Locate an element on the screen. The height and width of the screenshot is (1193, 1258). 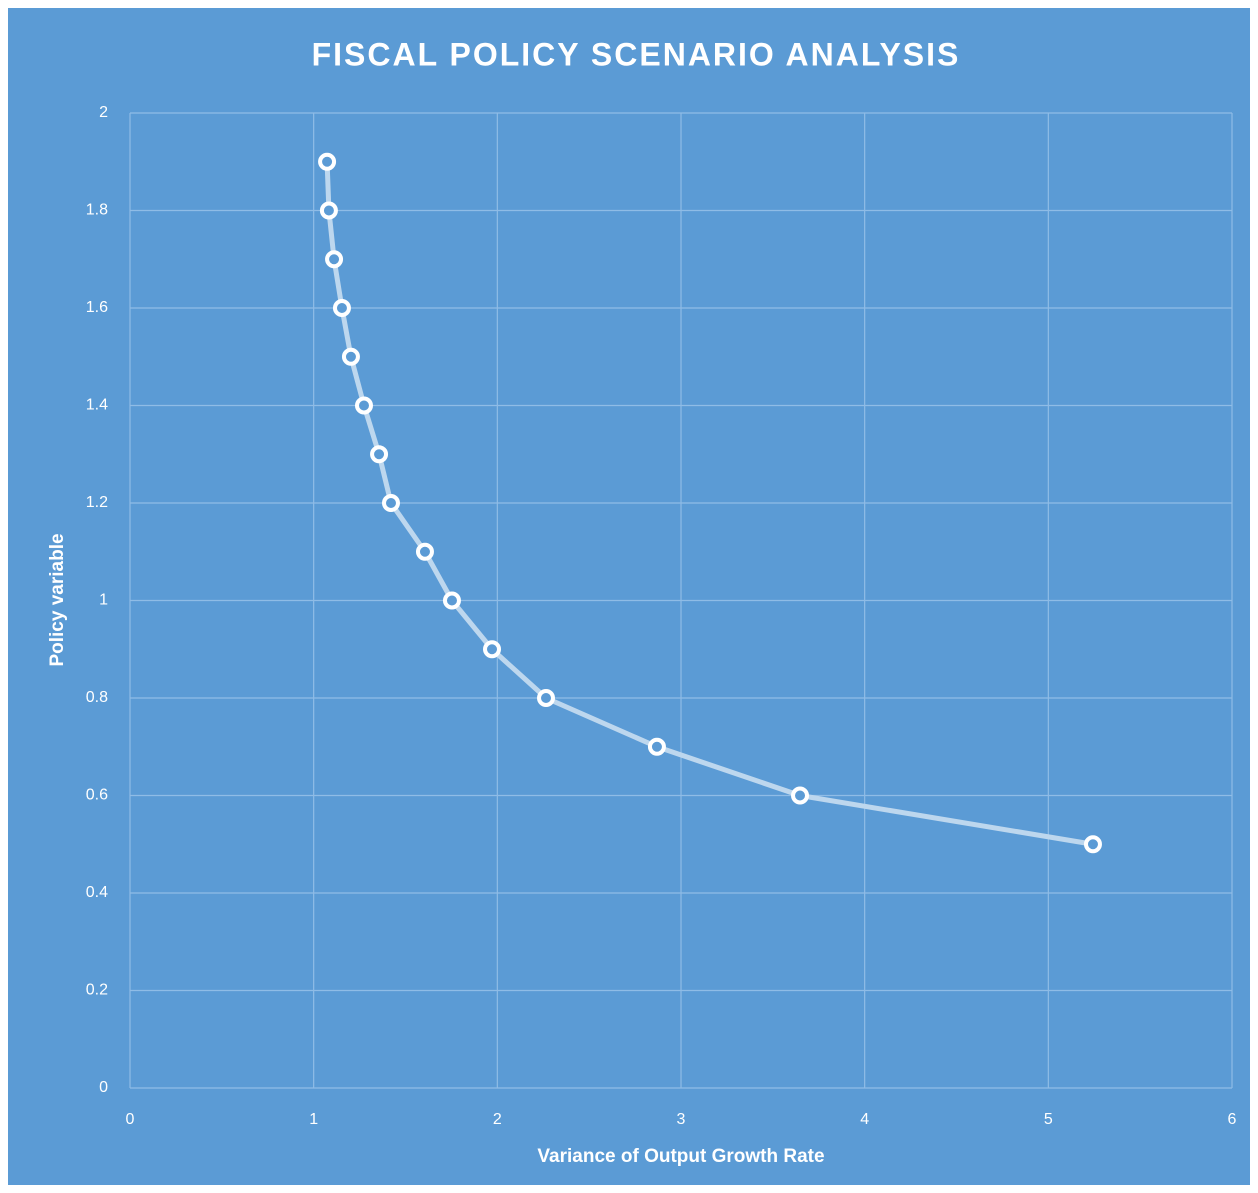
y-tick-label: 1.8 is located at coordinates (97, 210).